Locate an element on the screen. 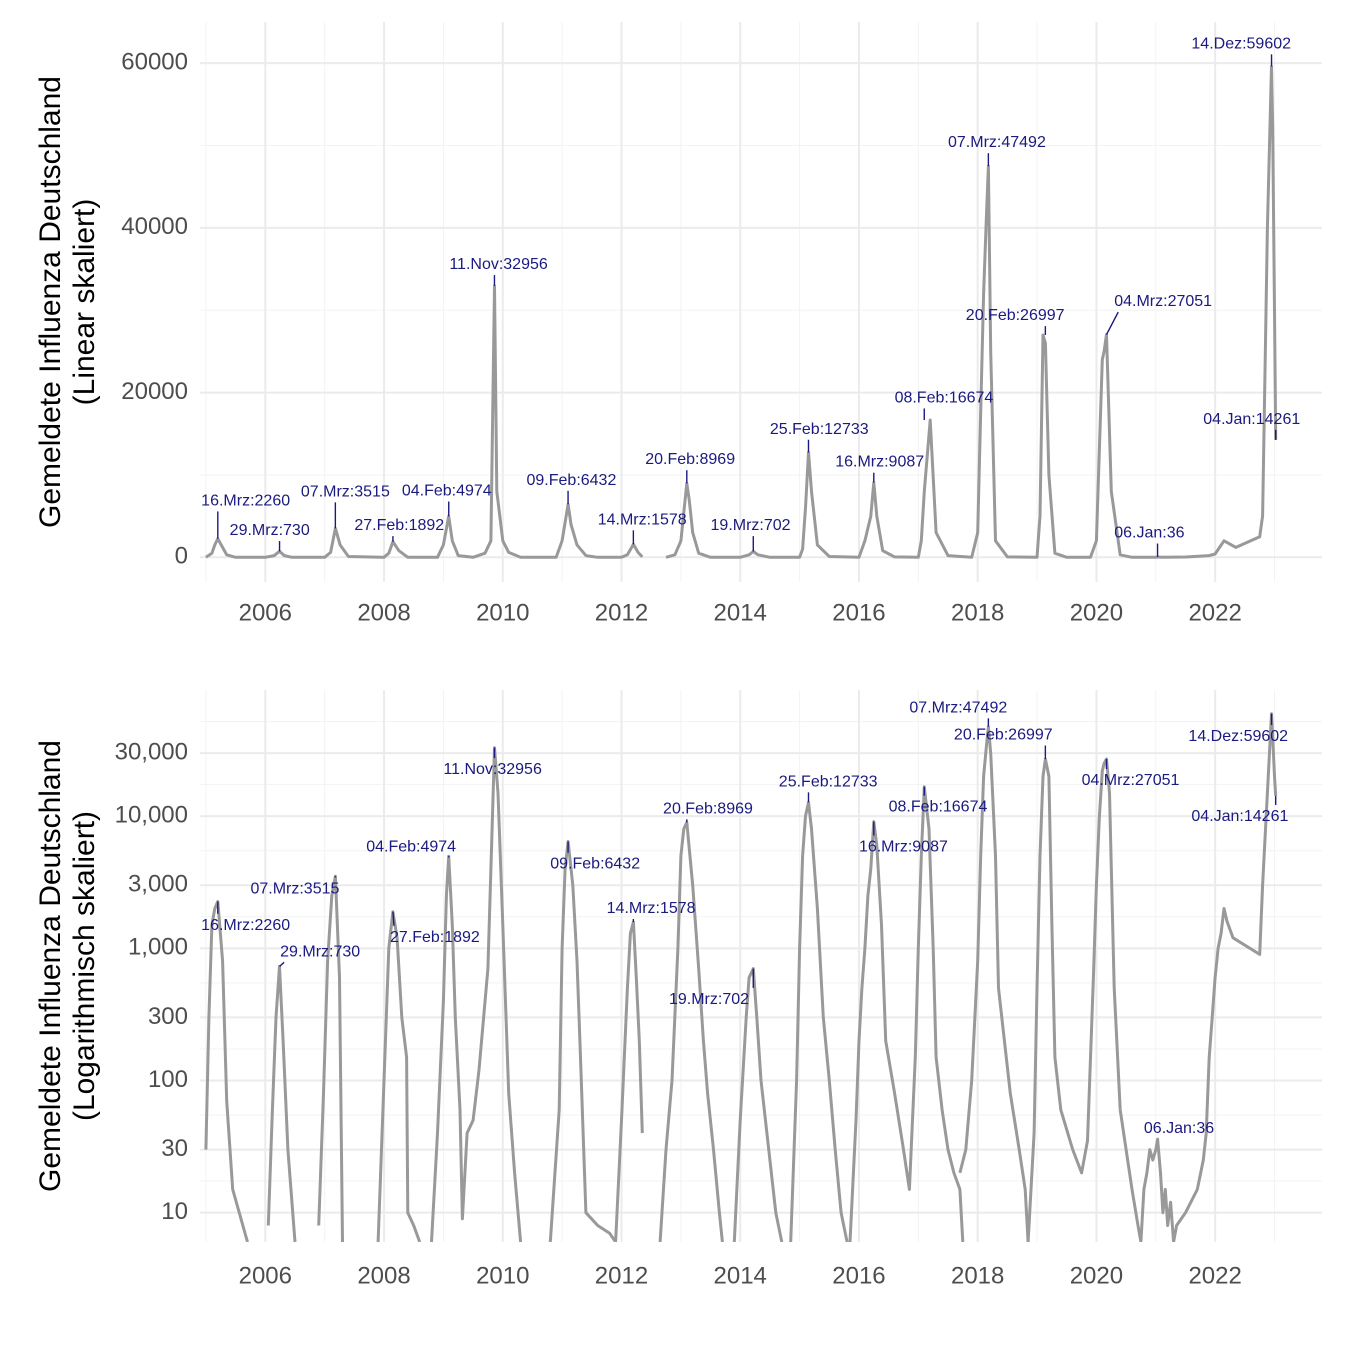 The image size is (1350, 1350). y-axis-label-line: (Linear skaliert) is located at coordinates (84, 302).